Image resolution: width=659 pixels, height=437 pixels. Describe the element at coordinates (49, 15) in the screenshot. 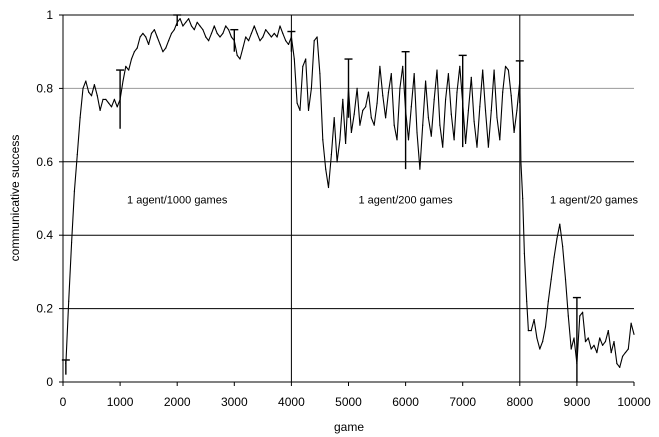

I see `y-tick-label-5: 1` at that location.